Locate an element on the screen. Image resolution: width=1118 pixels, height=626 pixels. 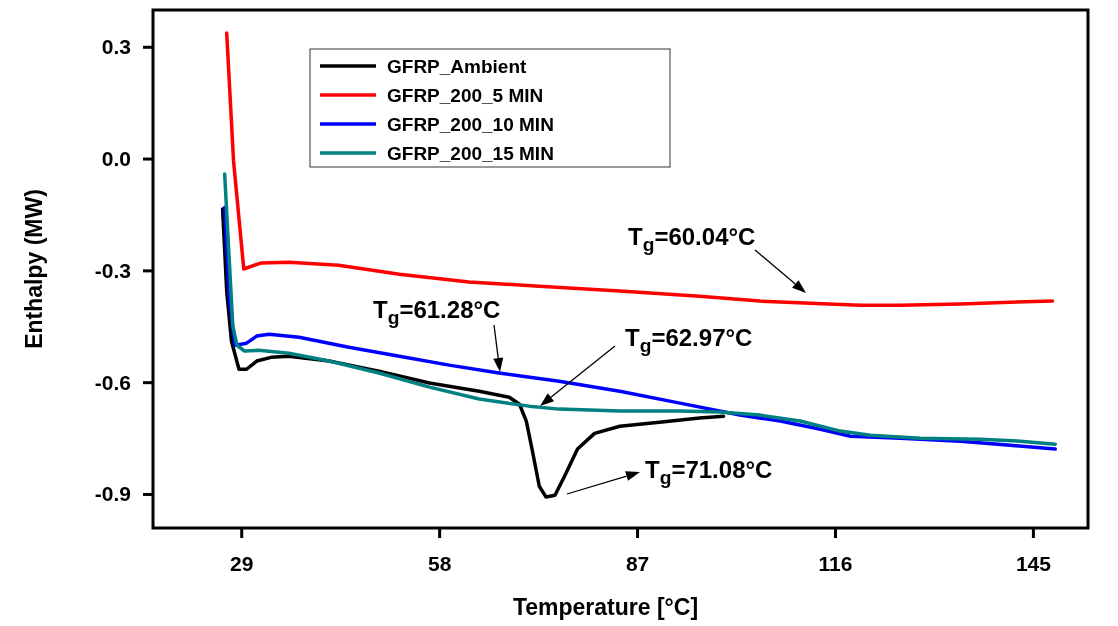
annotation: T$_{g}$=61.28°C is located at coordinates (437, 312).